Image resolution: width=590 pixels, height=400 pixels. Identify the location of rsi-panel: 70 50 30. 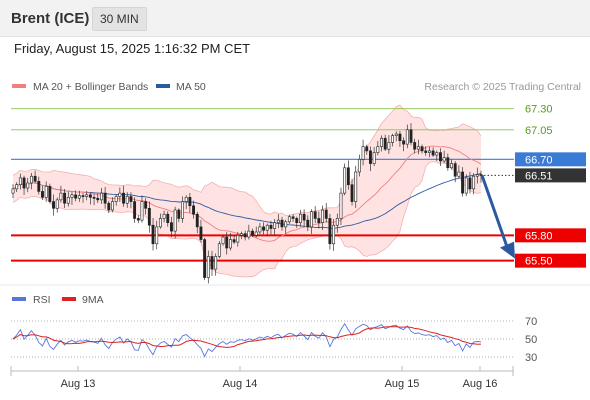
(274, 340).